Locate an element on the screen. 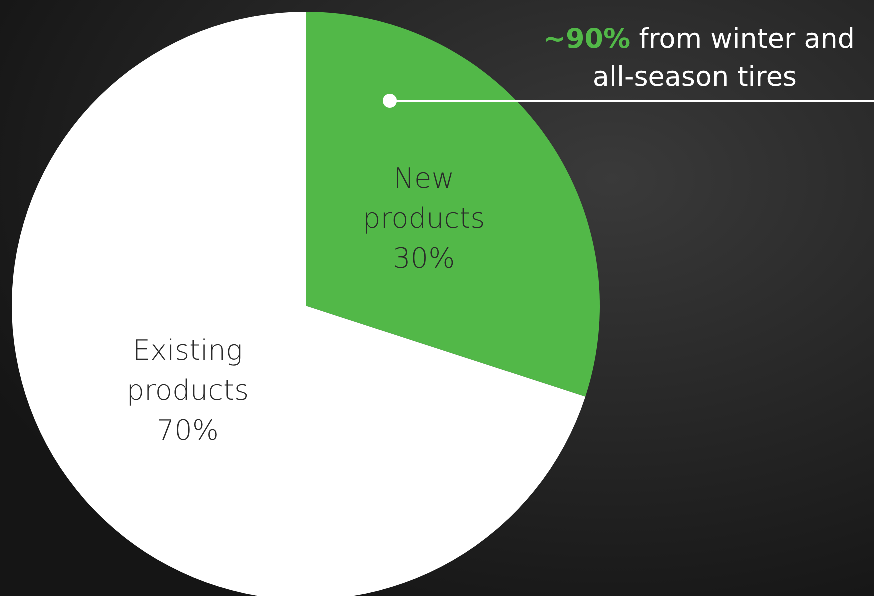 Image resolution: width=874 pixels, height=596 pixels. data-label: 70% is located at coordinates (187, 429).